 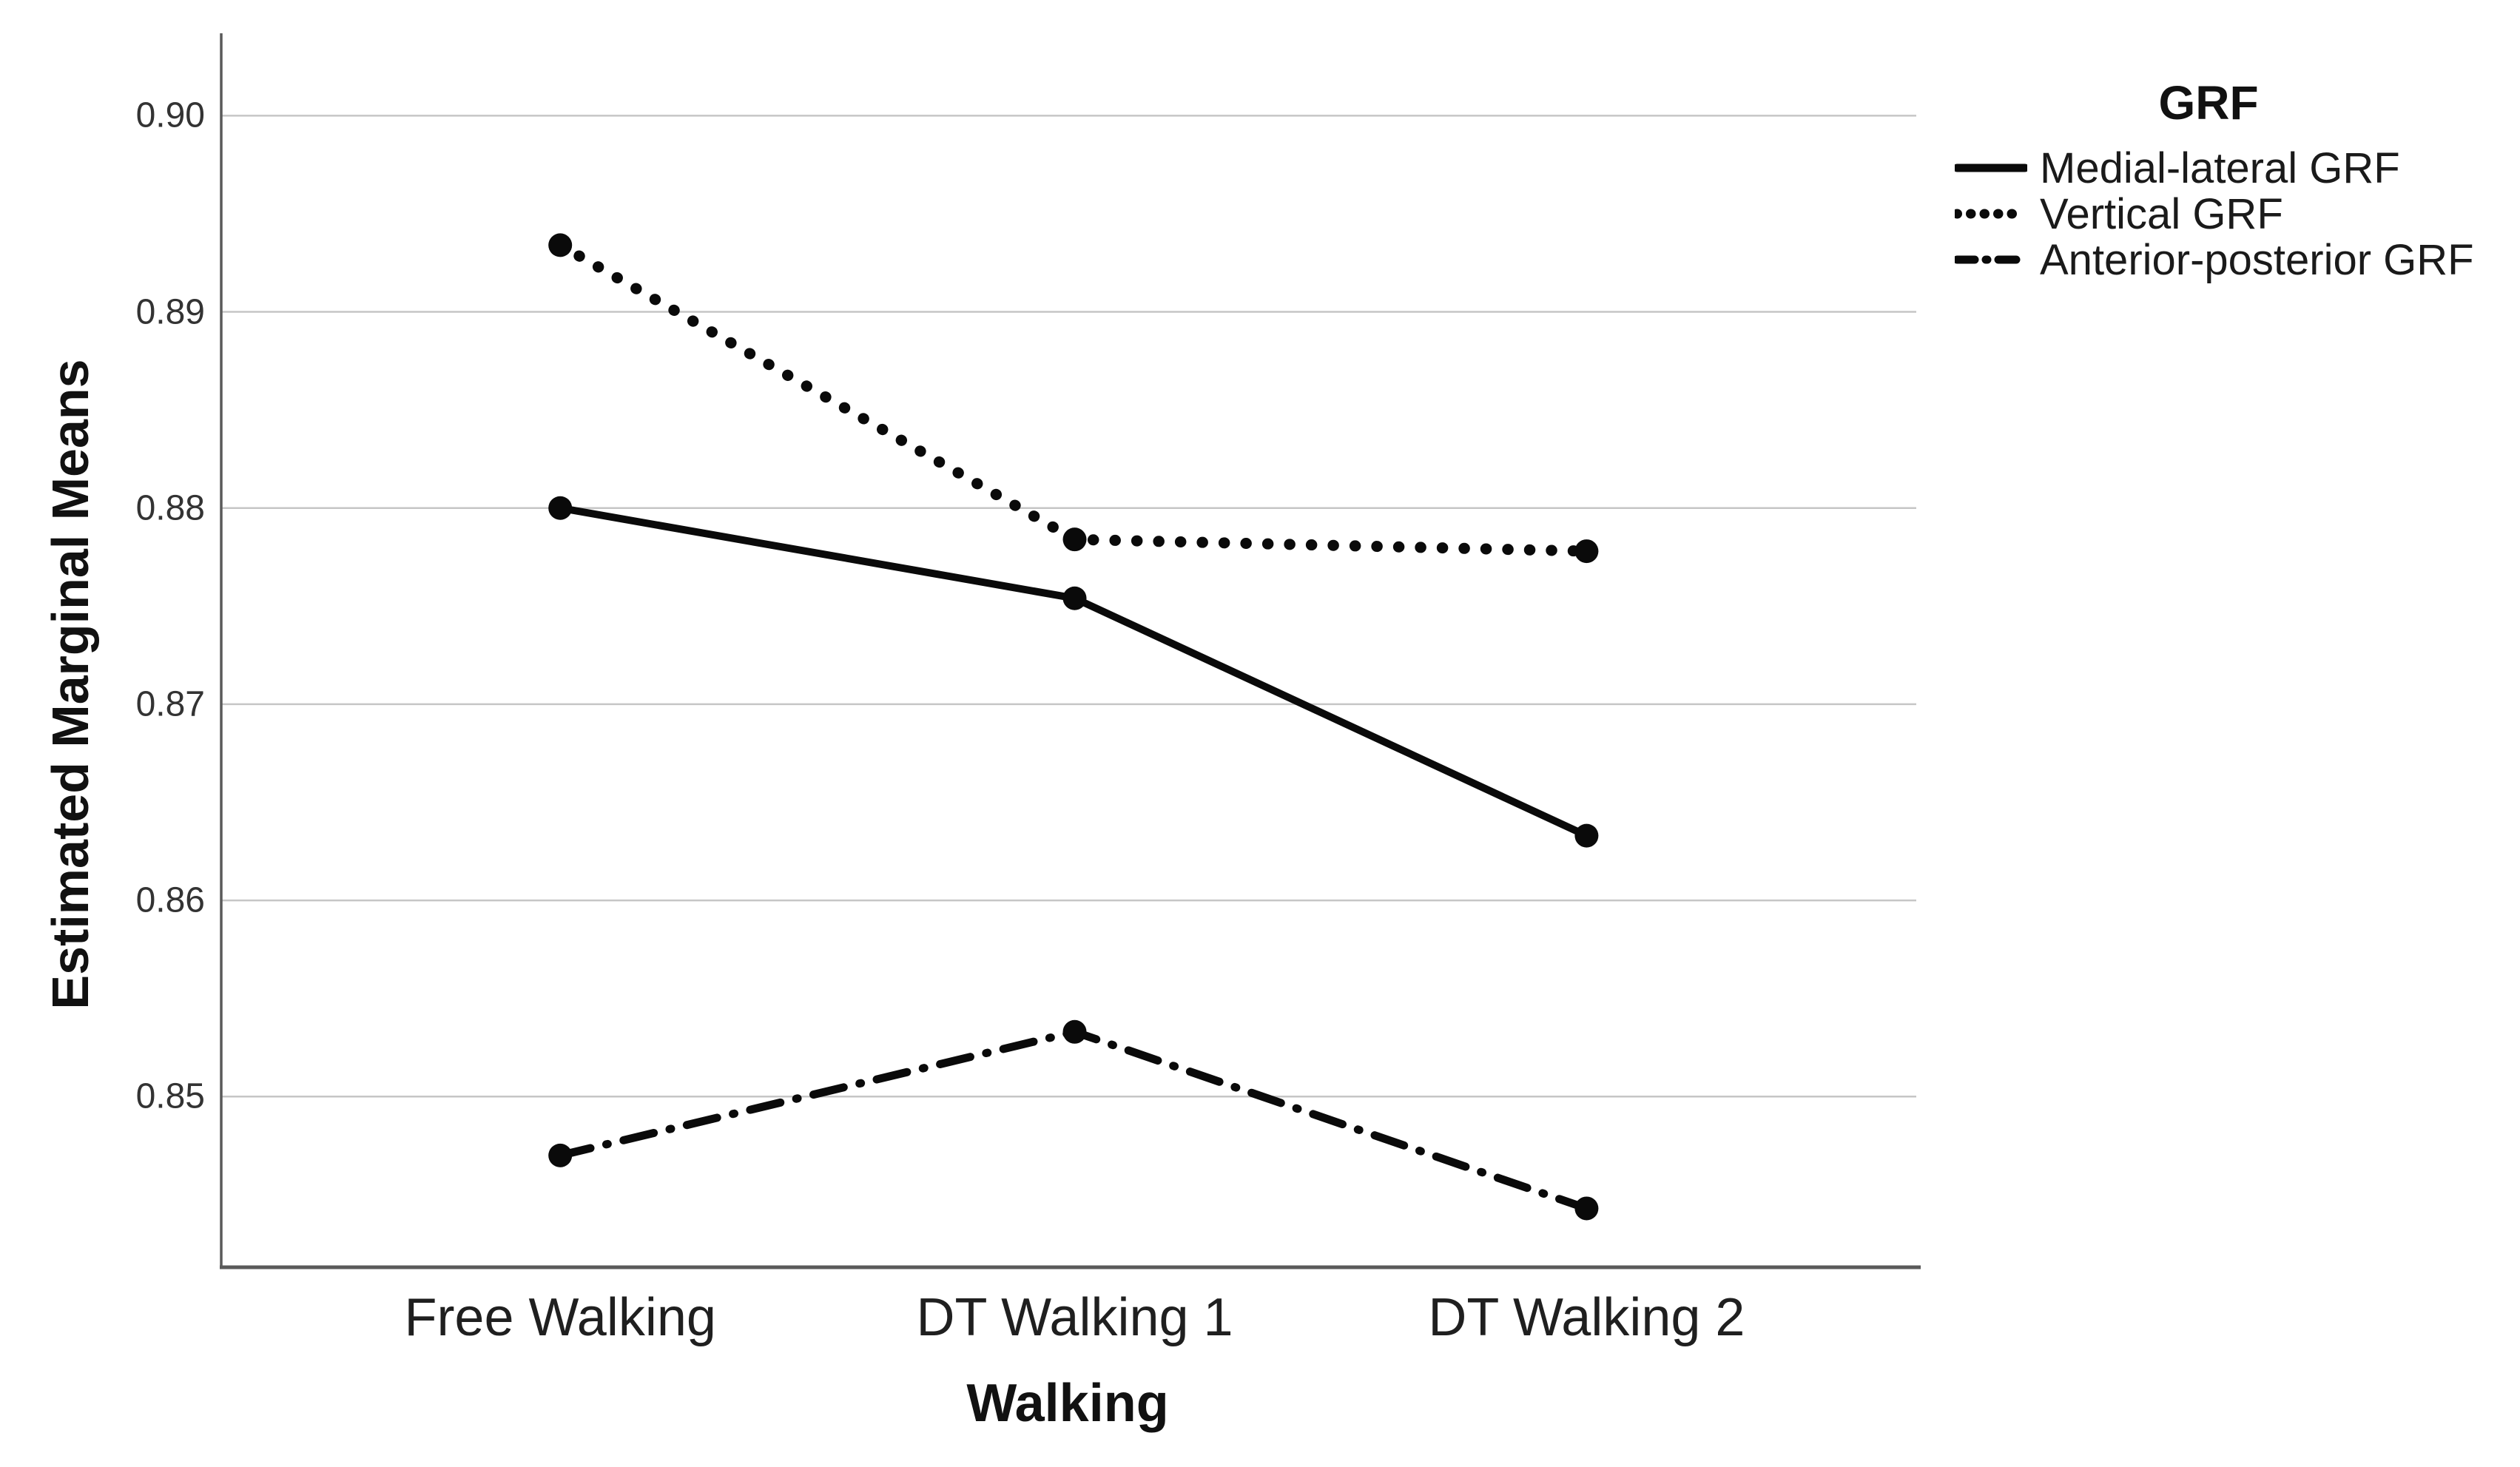 I want to click on legend-item-medial-lateral: Medial-lateral GRF, so click(x=2177, y=168).